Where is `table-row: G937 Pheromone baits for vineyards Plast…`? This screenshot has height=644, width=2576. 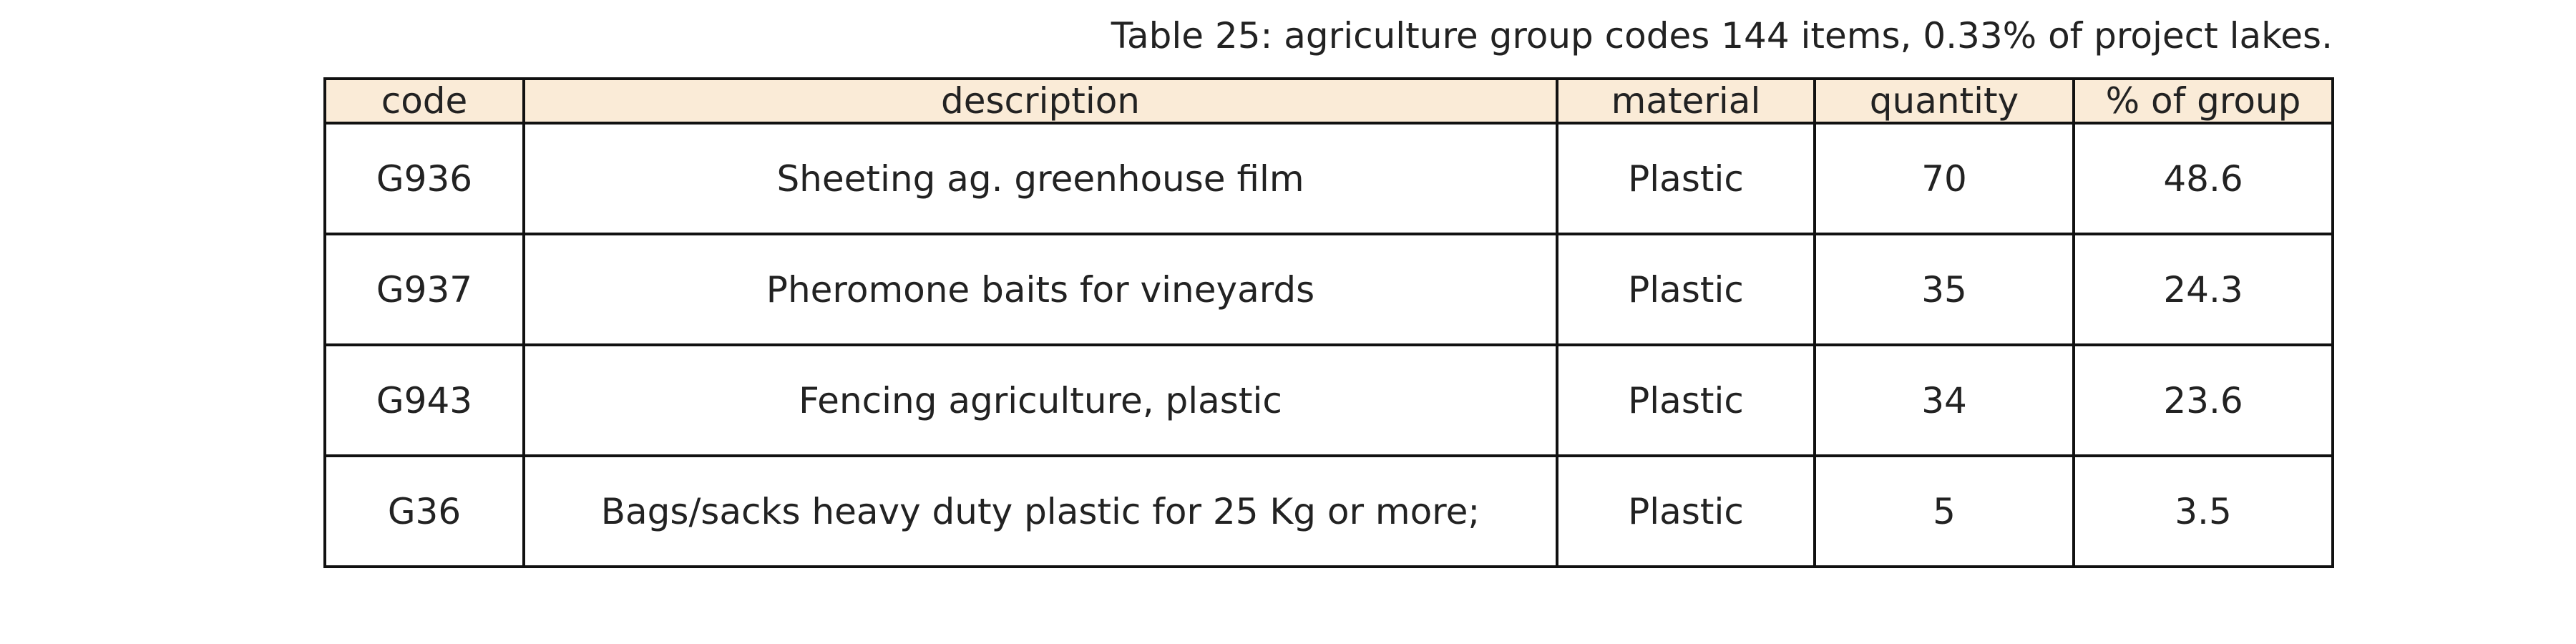 table-row: G937 Pheromone baits for vineyards Plast… is located at coordinates (1328, 289).